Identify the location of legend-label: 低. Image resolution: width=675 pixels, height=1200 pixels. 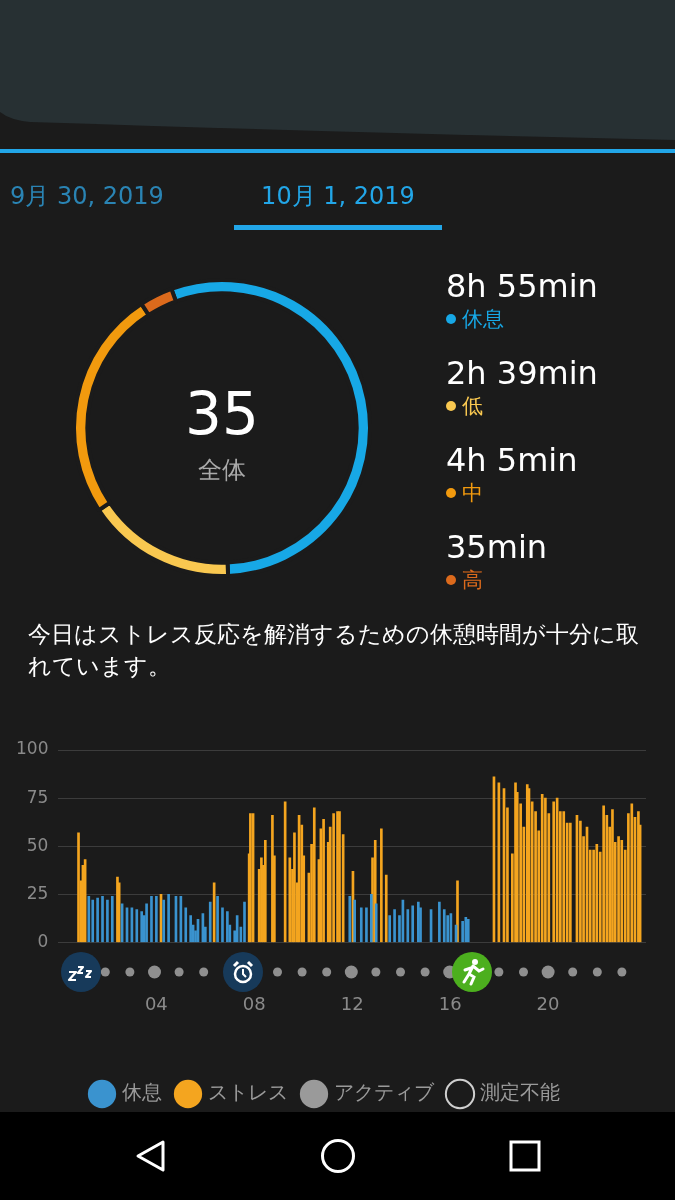
(472, 406).